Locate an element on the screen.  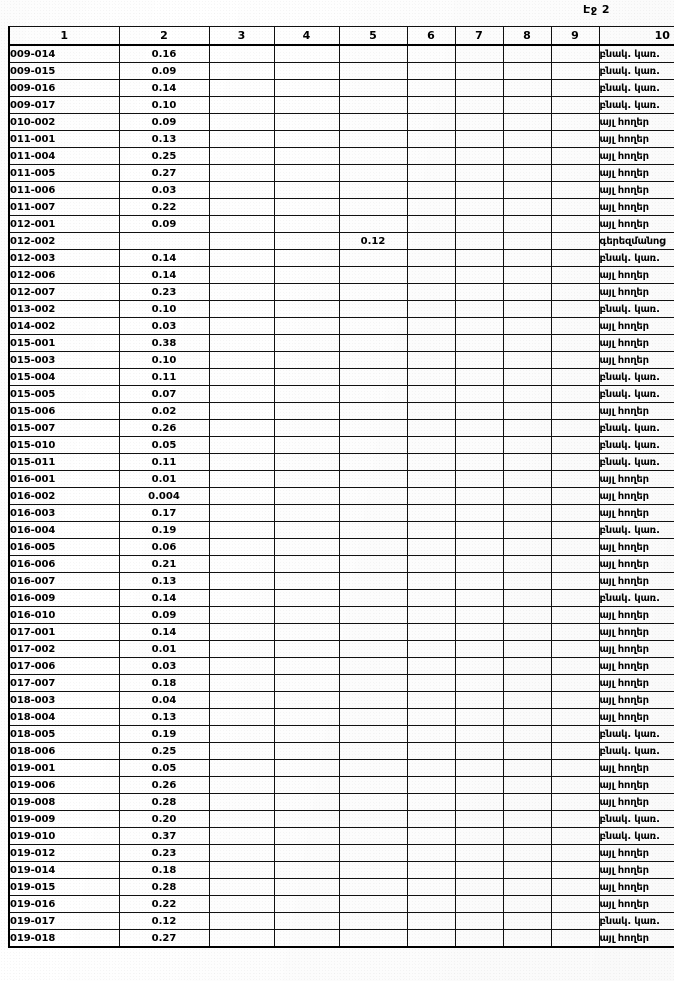
table-row: 014-002 0.03 այլ հողեր is located at coordinates (341, 326).